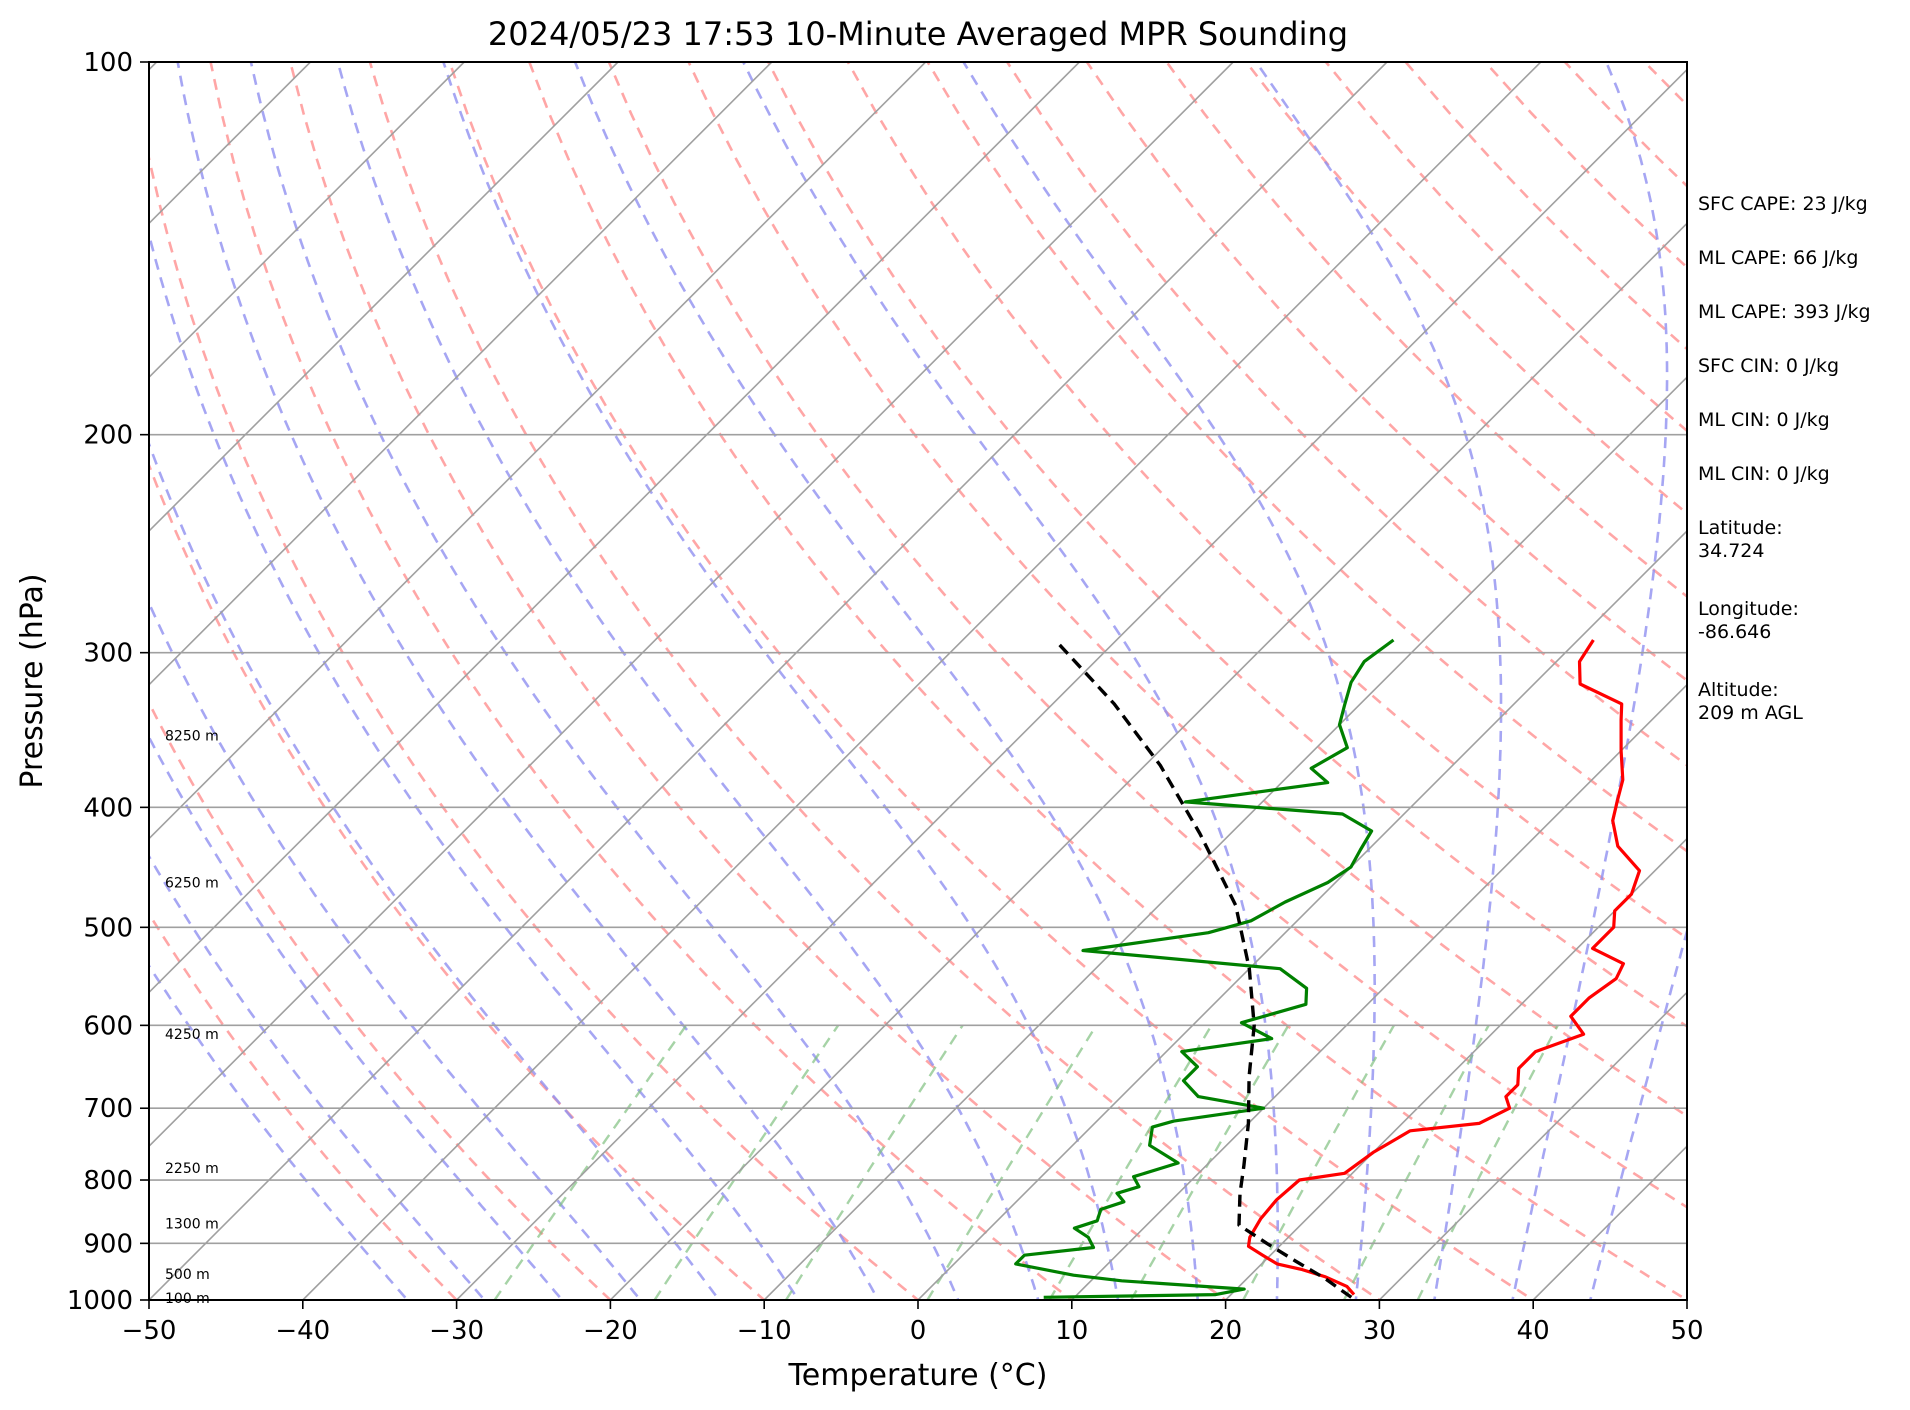 The width and height of the screenshot is (1910, 1410). Describe the element at coordinates (1225, 1331) in the screenshot. I see `x-tick-label: 20` at that location.